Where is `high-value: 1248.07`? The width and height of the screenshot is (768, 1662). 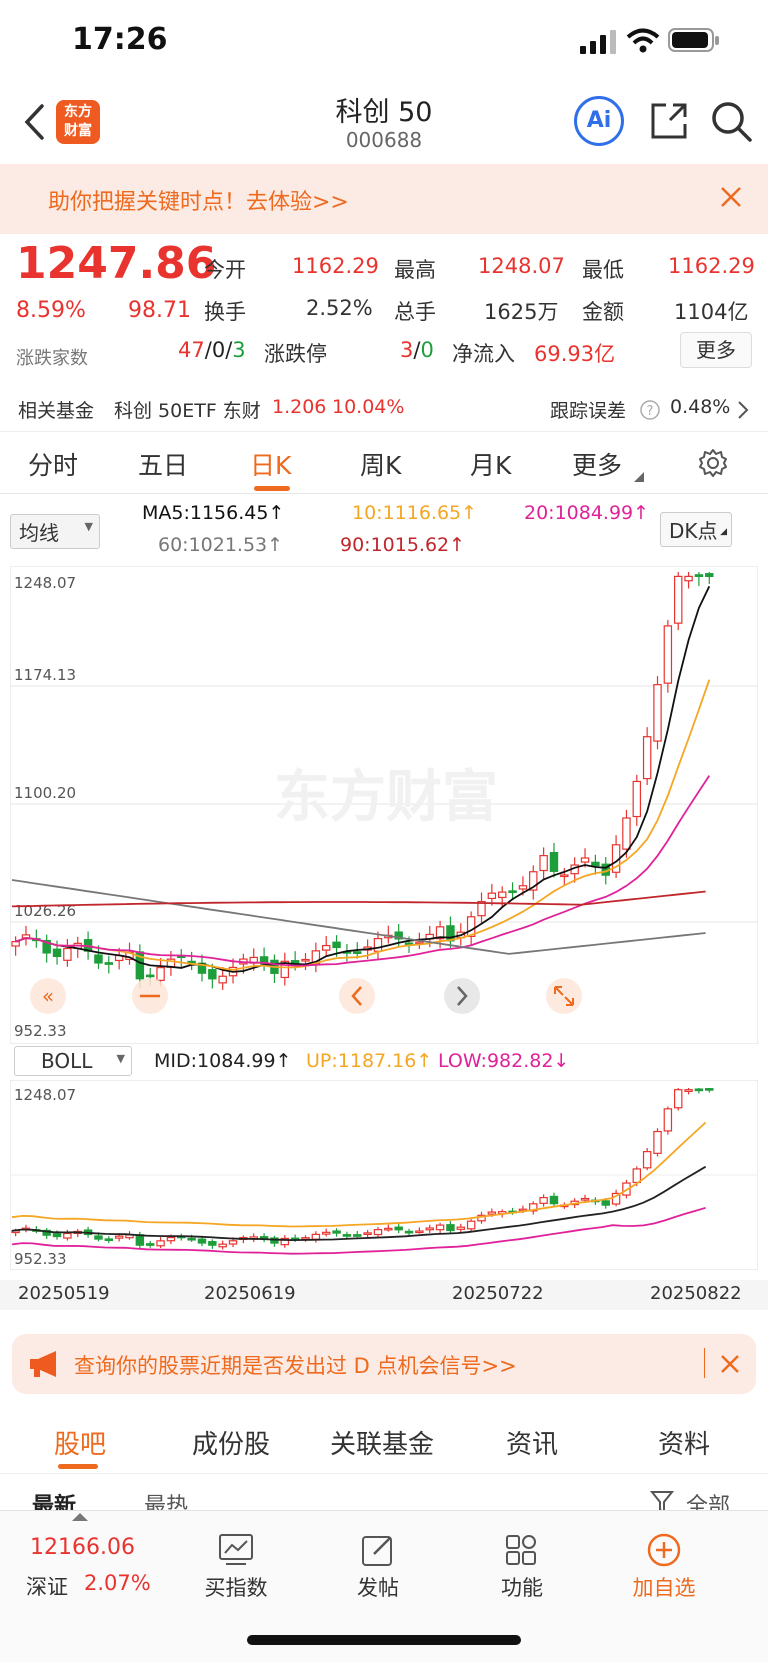 high-value: 1248.07 is located at coordinates (521, 266).